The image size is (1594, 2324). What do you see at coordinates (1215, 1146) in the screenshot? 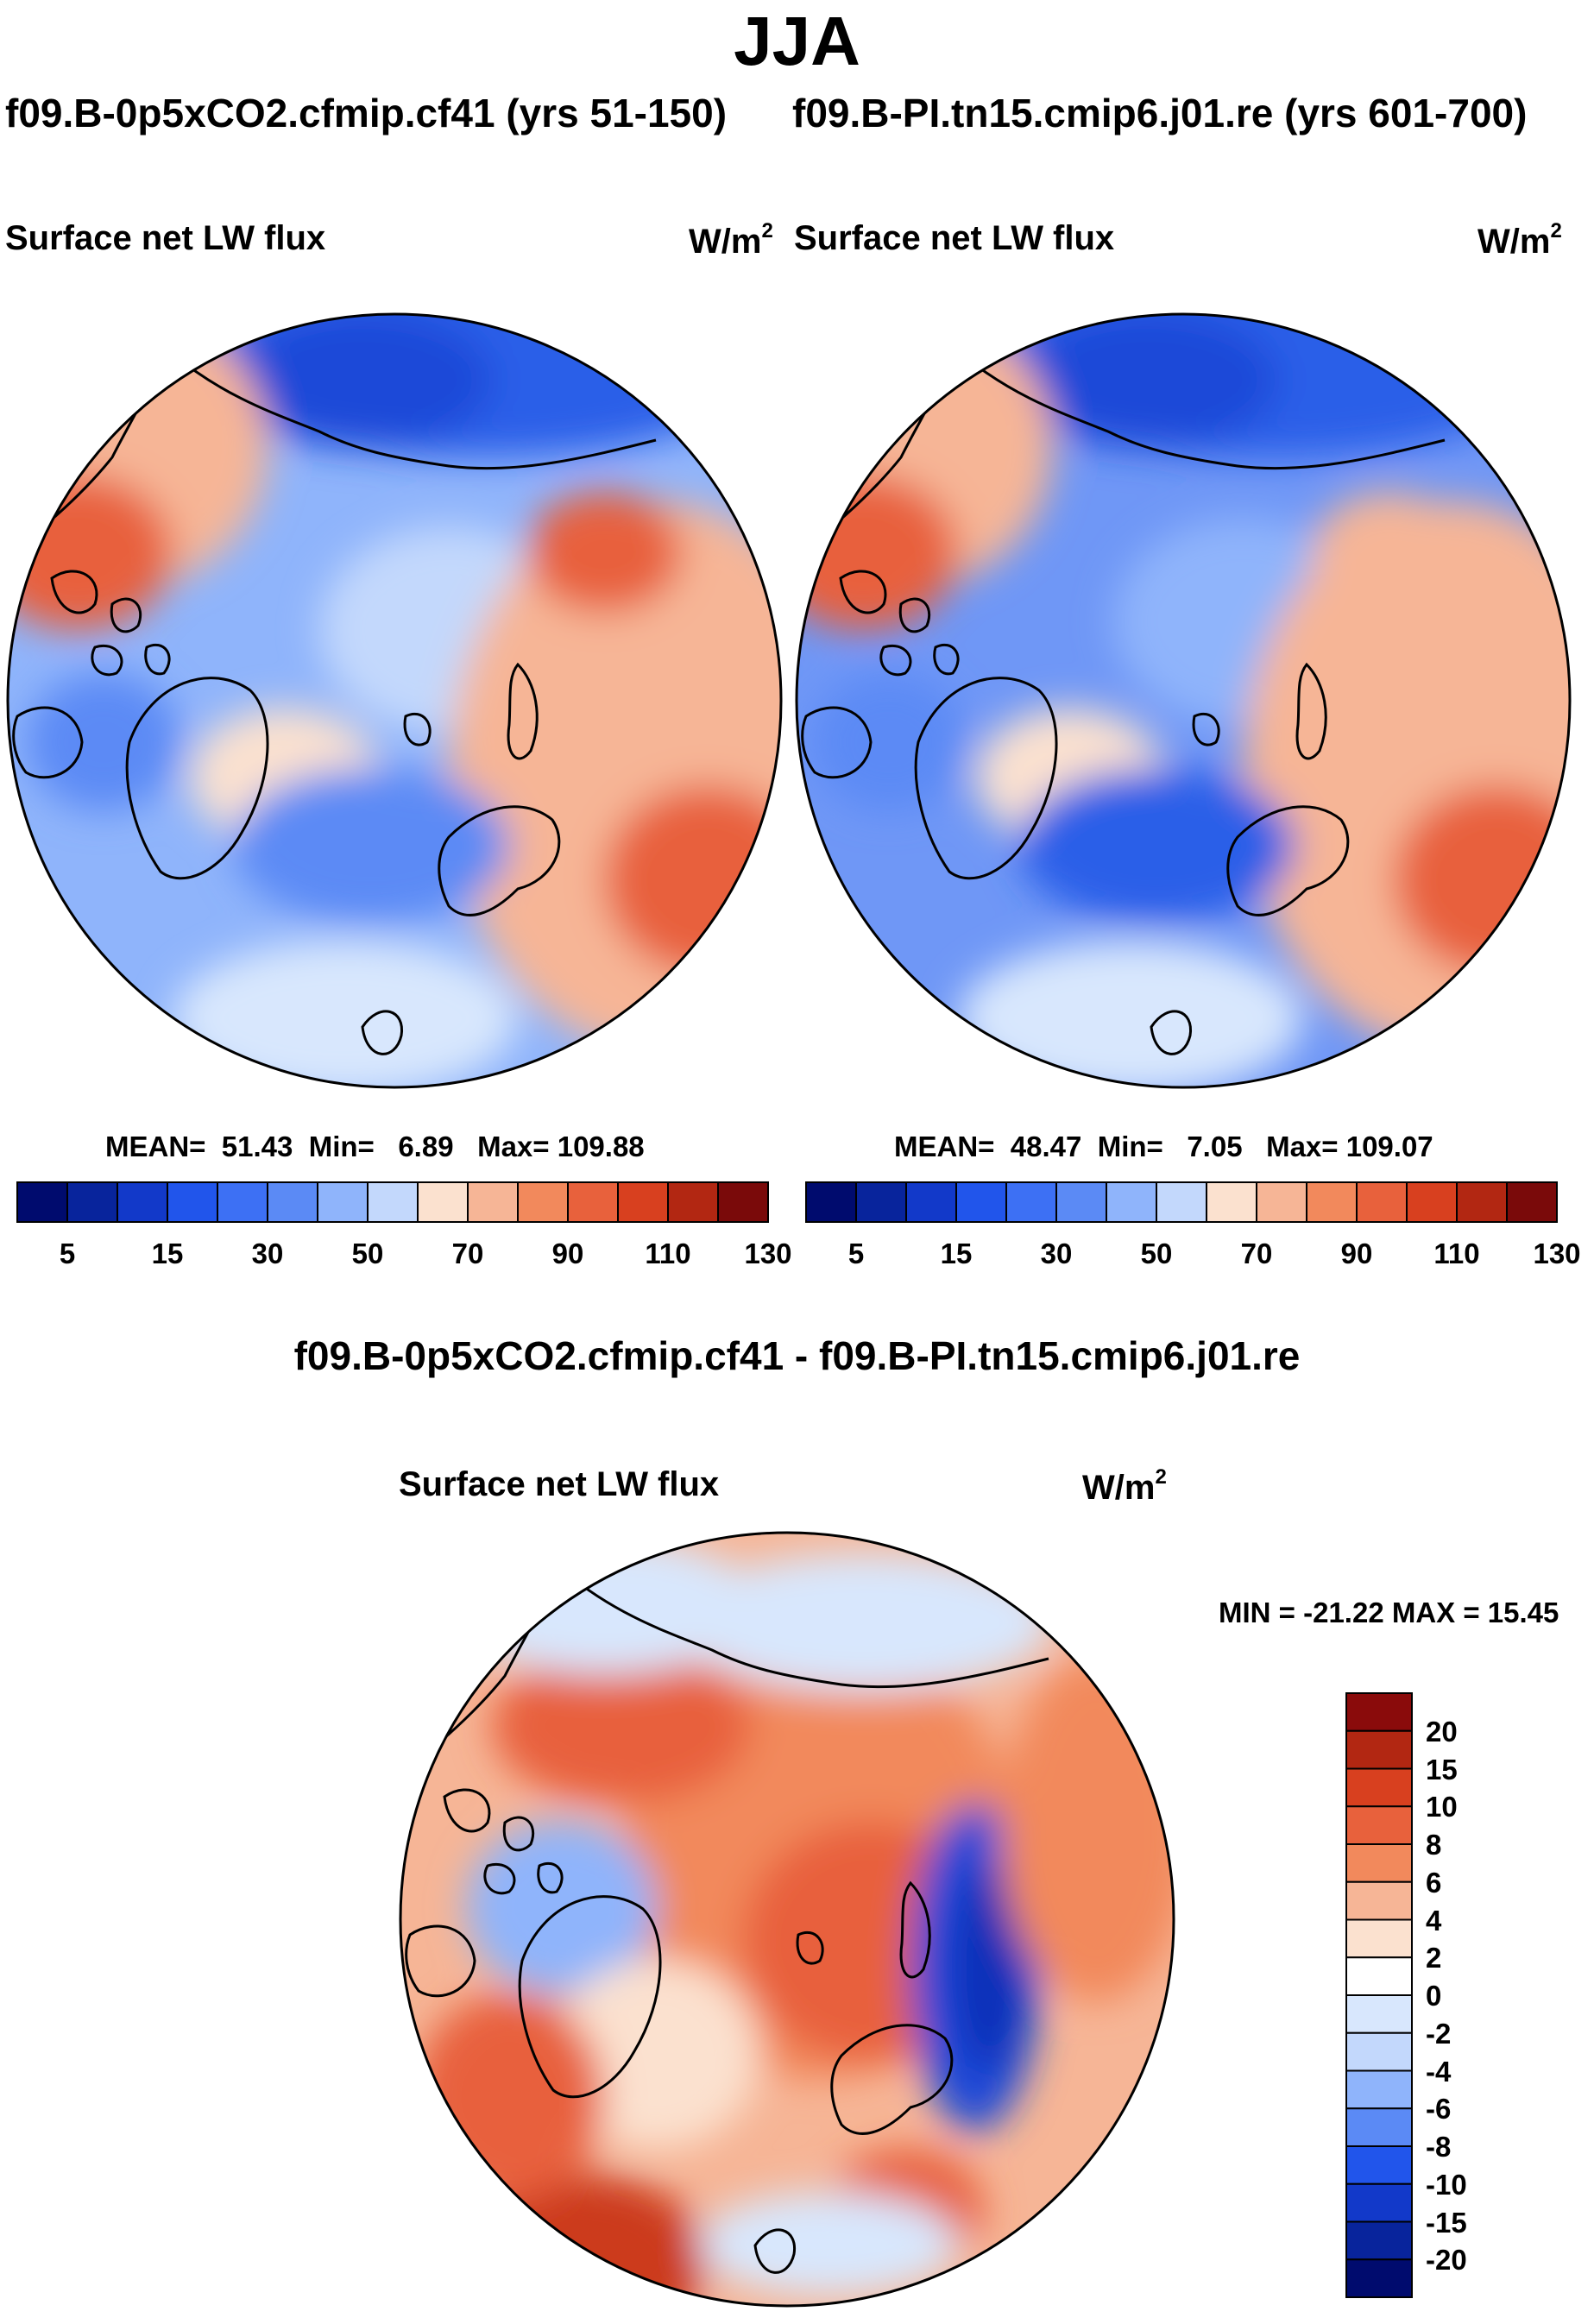
I see `right-min: 7.05` at bounding box center [1215, 1146].